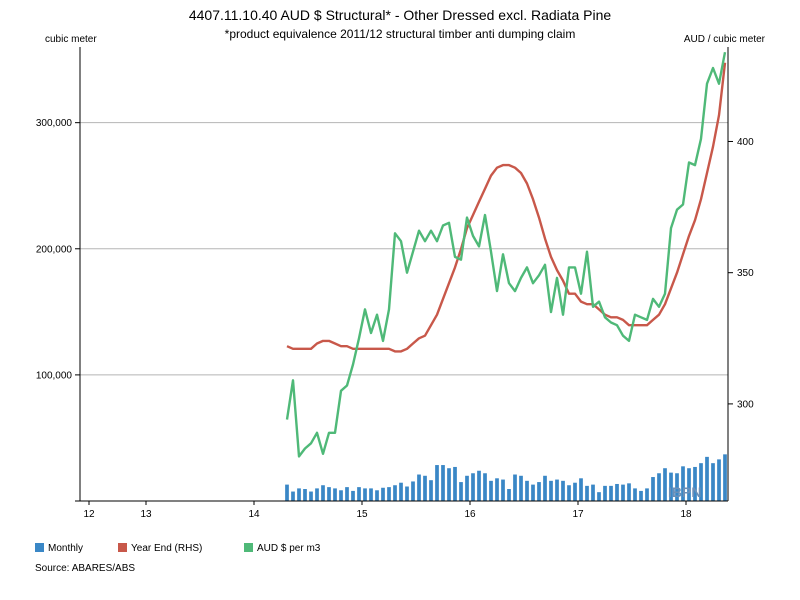  I want to click on legend-swatch-monthly, so click(39, 547).